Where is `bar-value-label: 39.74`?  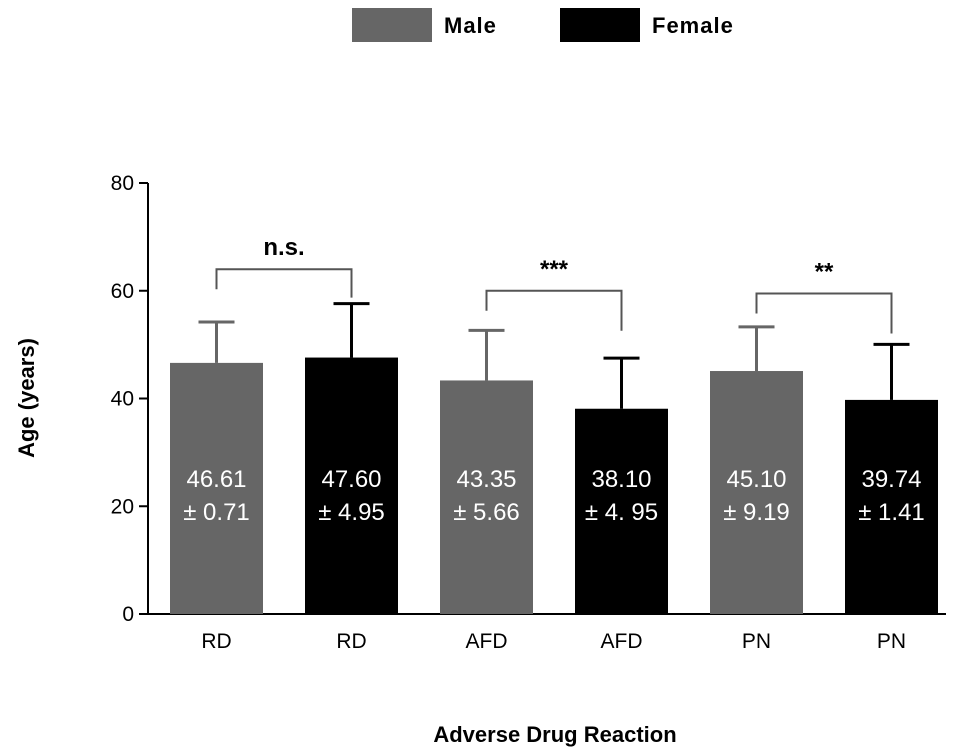 bar-value-label: 39.74 is located at coordinates (891, 479).